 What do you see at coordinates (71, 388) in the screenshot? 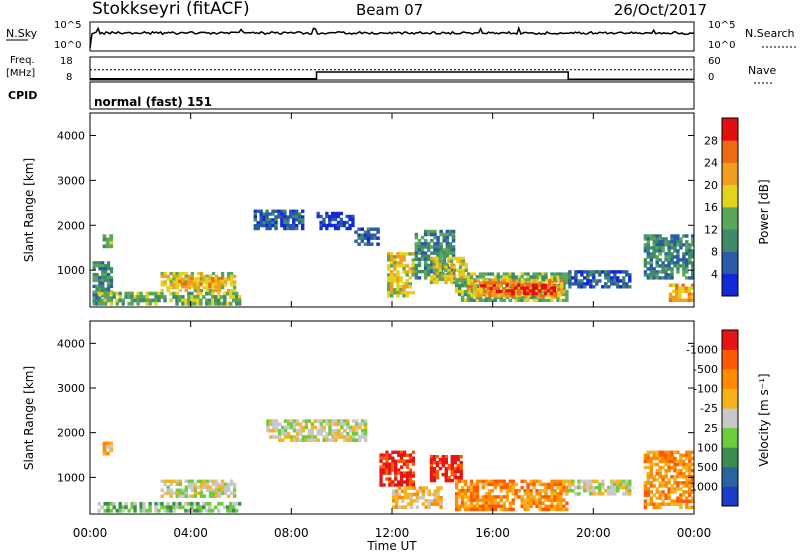
I see `y-tick-label: 3000` at bounding box center [71, 388].